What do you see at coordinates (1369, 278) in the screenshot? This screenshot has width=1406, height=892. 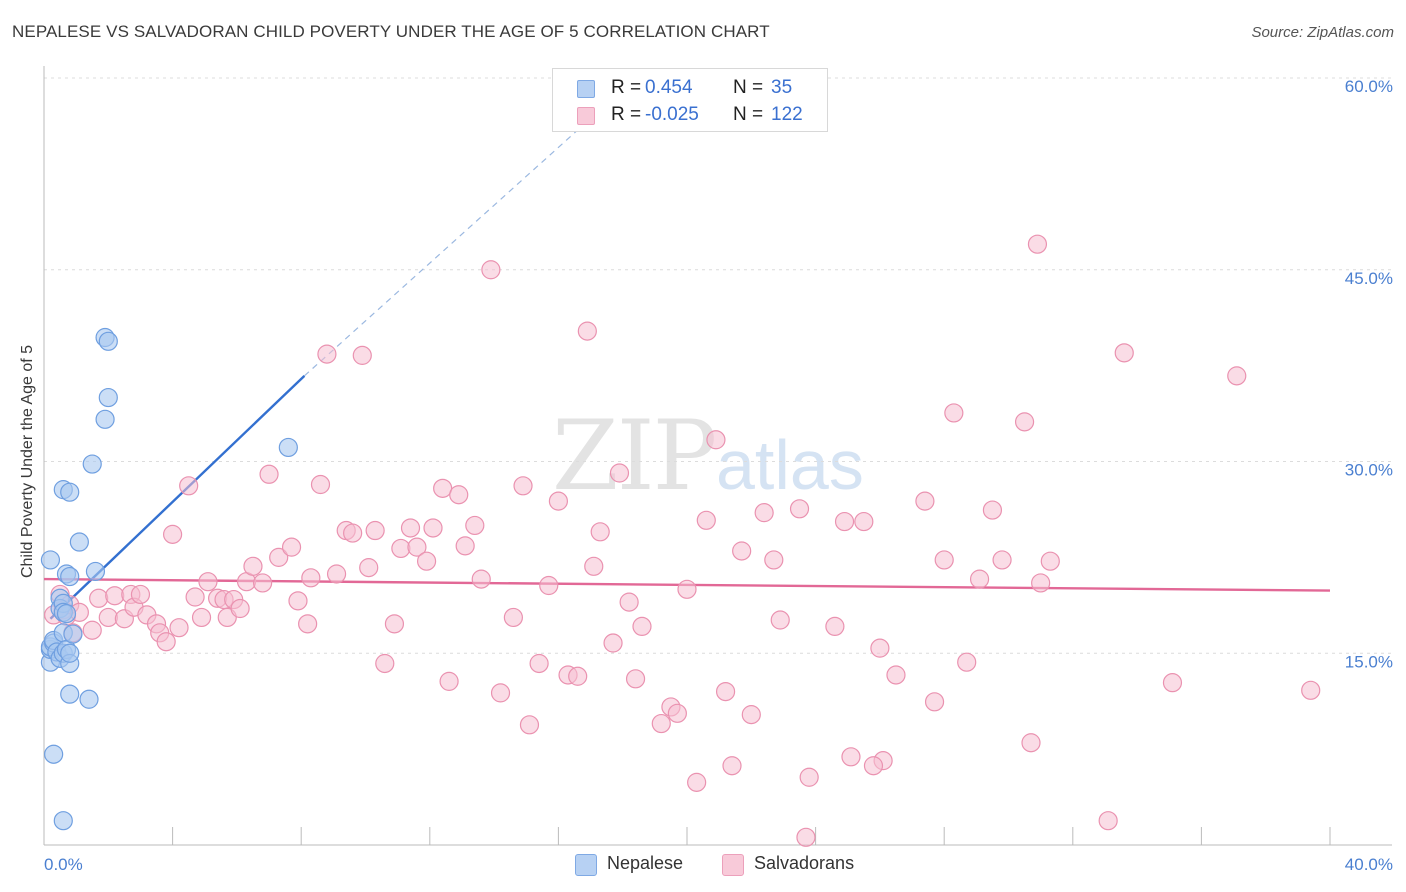 I see `y-tick-label: 45.0%` at bounding box center [1369, 278].